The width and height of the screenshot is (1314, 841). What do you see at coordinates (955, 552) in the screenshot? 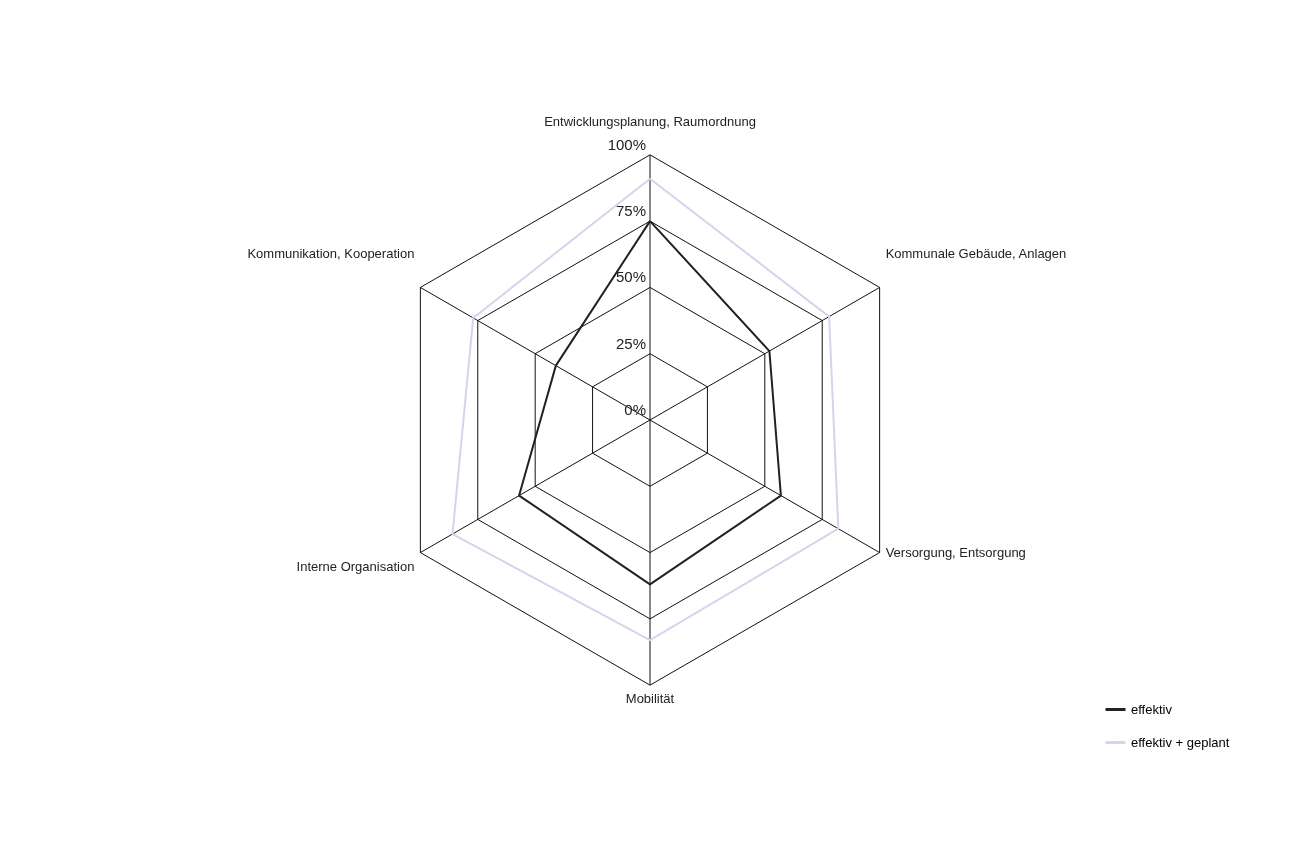
I see `spoke-label: Versorgung, Entsorgung` at bounding box center [955, 552].